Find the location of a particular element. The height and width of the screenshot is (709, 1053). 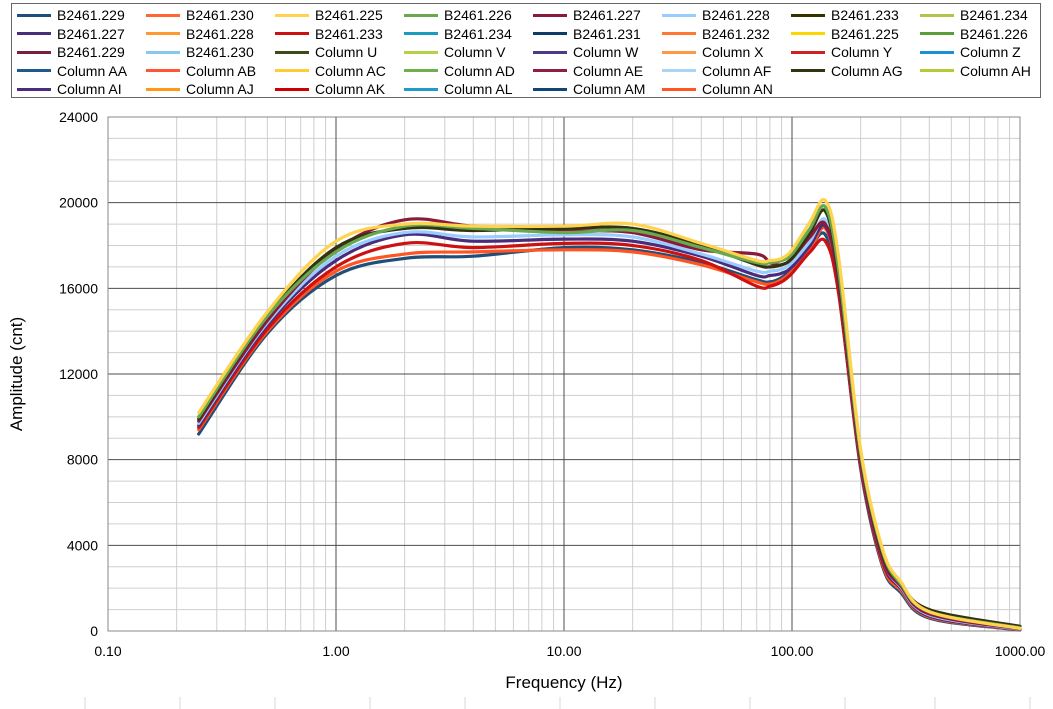

legend-entry: Column AD is located at coordinates (459, 71).